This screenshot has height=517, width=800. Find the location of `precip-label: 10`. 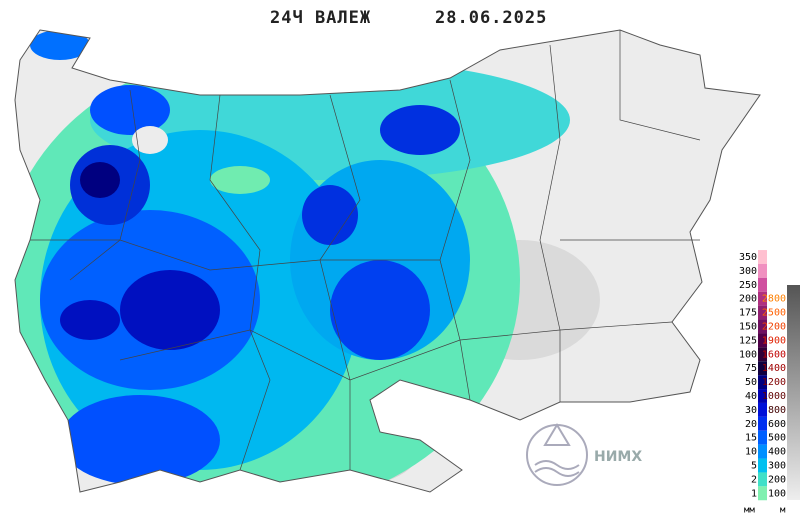

precip-label: 10 is located at coordinates (751, 452).